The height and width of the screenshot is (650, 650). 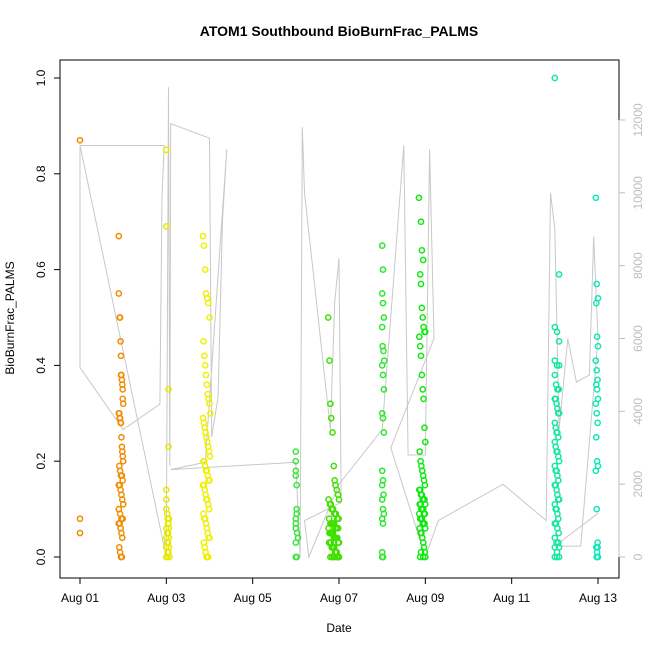 I want to click on chart-title: ATOM1 Southbound BioBurnFrac_PALMS, so click(x=339, y=31).